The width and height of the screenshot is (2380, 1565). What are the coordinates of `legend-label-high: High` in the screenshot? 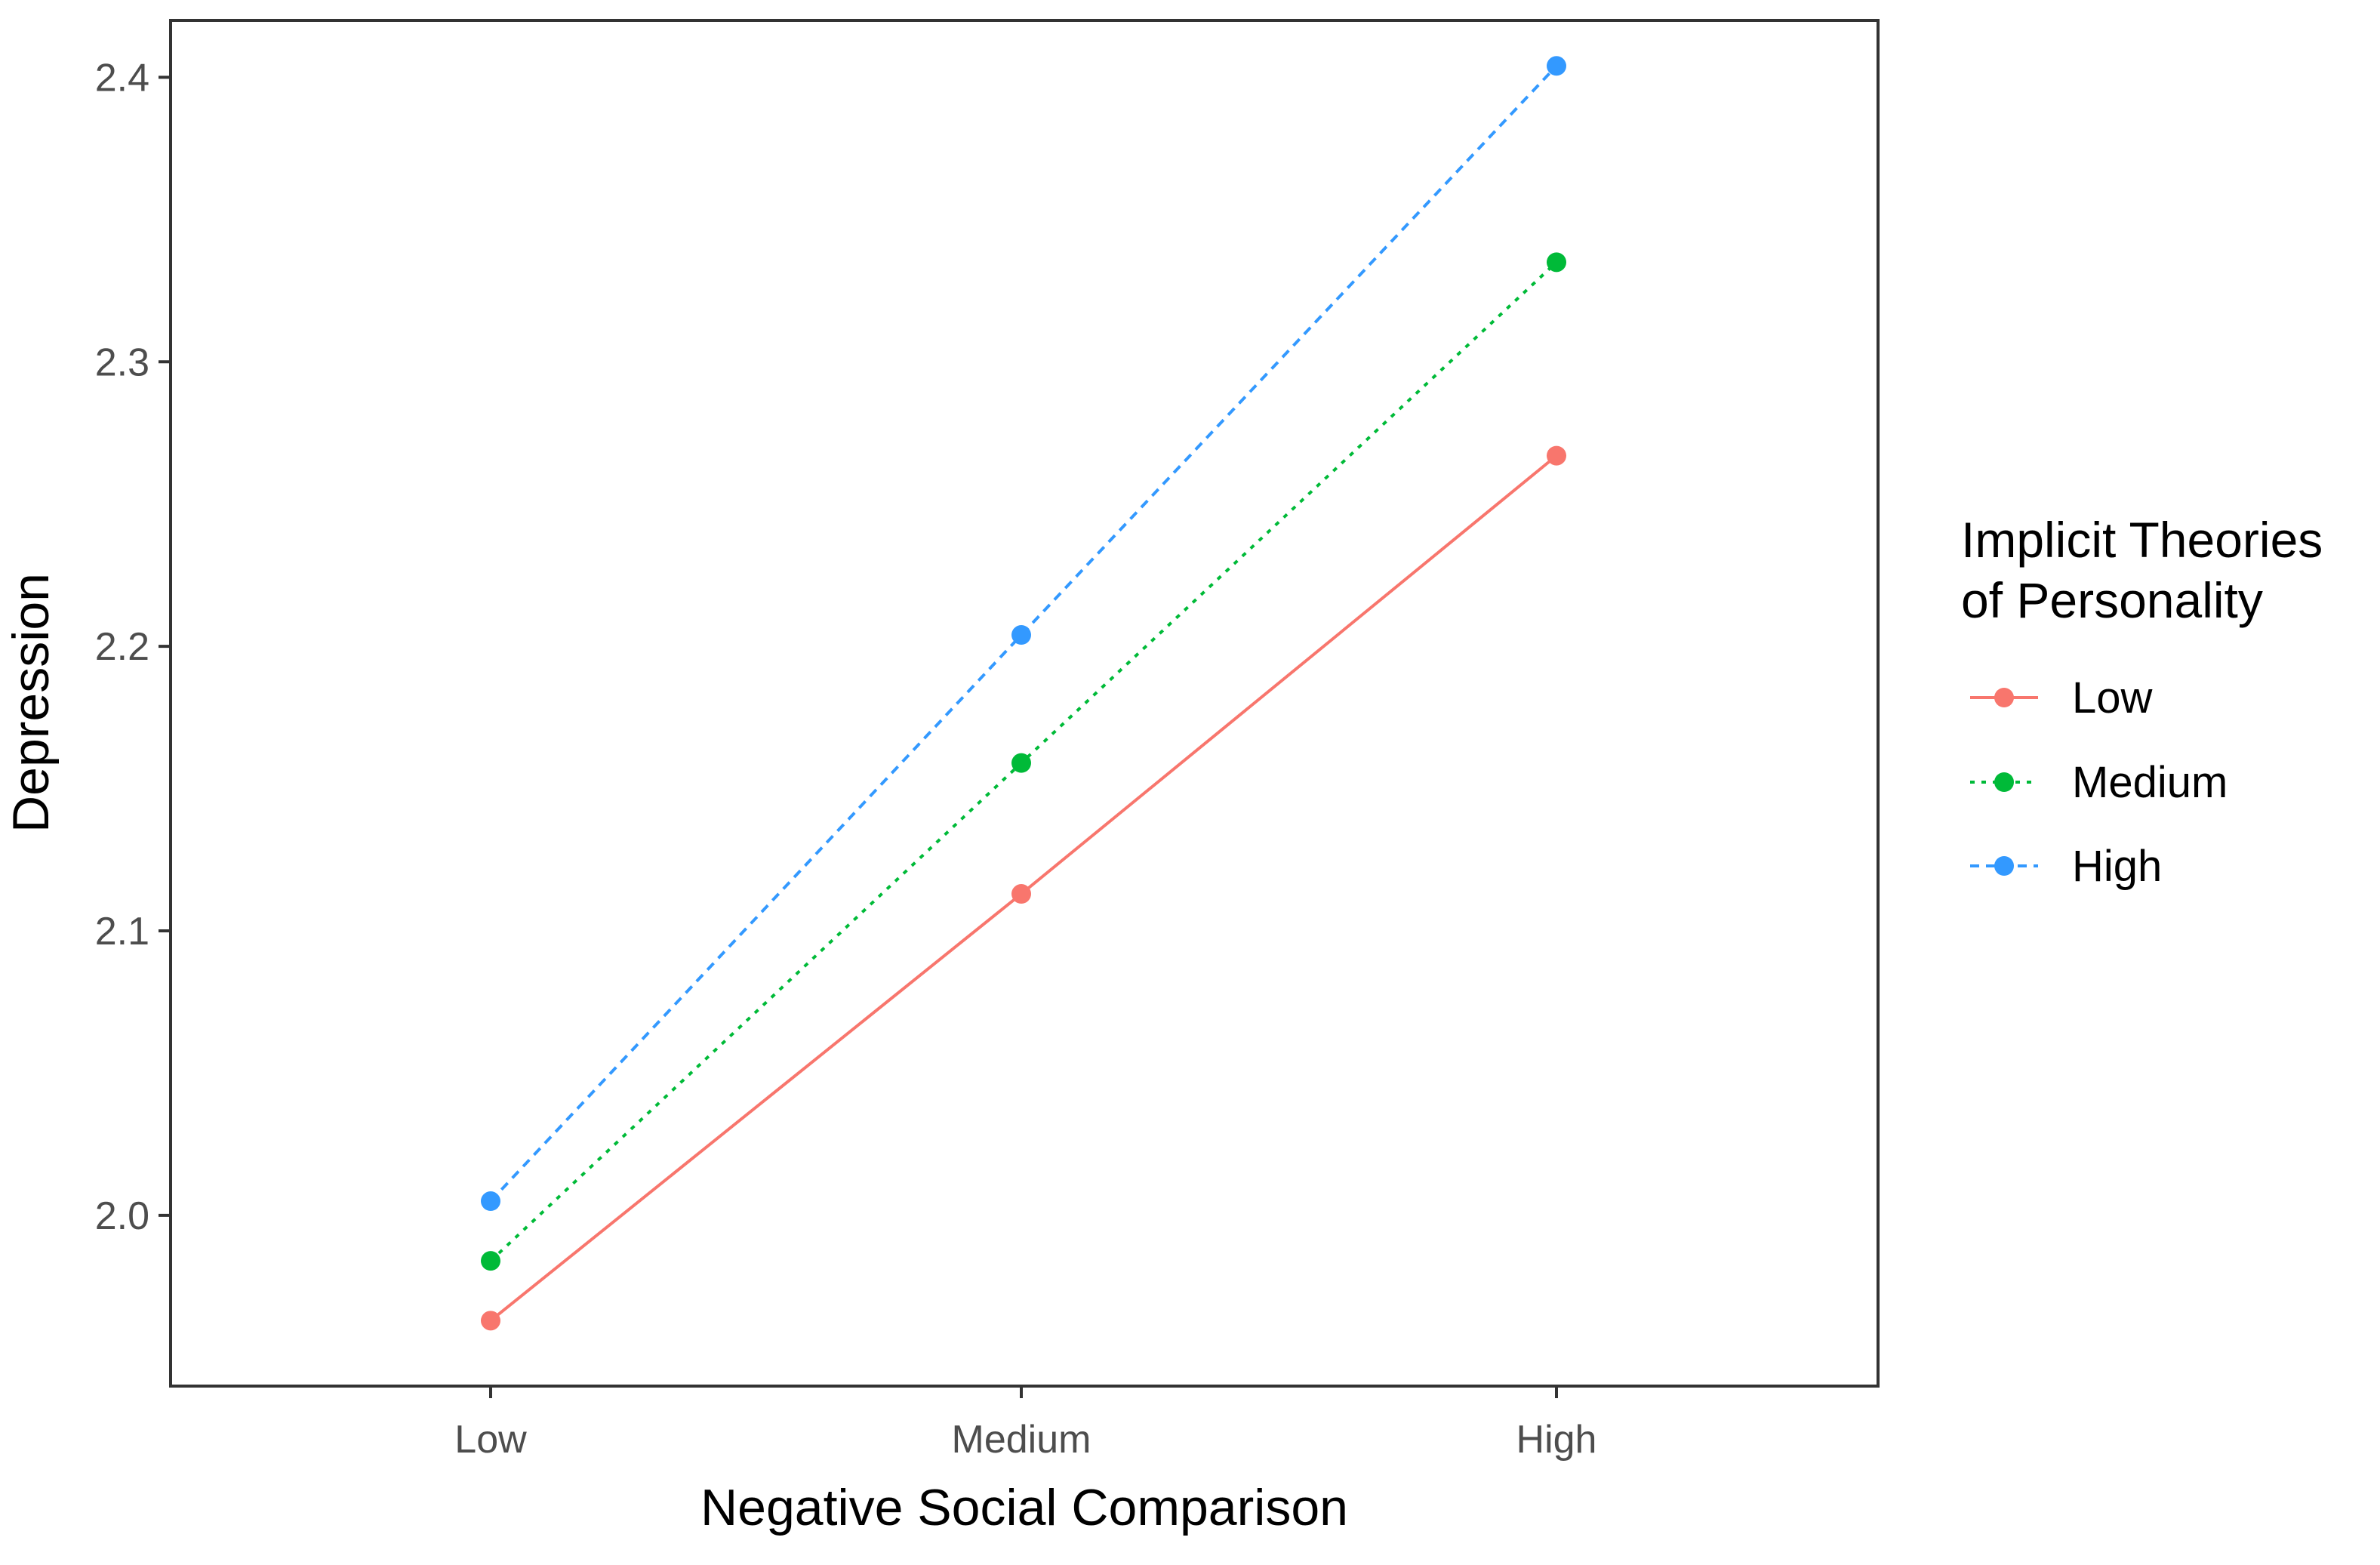 It's located at (2117, 866).